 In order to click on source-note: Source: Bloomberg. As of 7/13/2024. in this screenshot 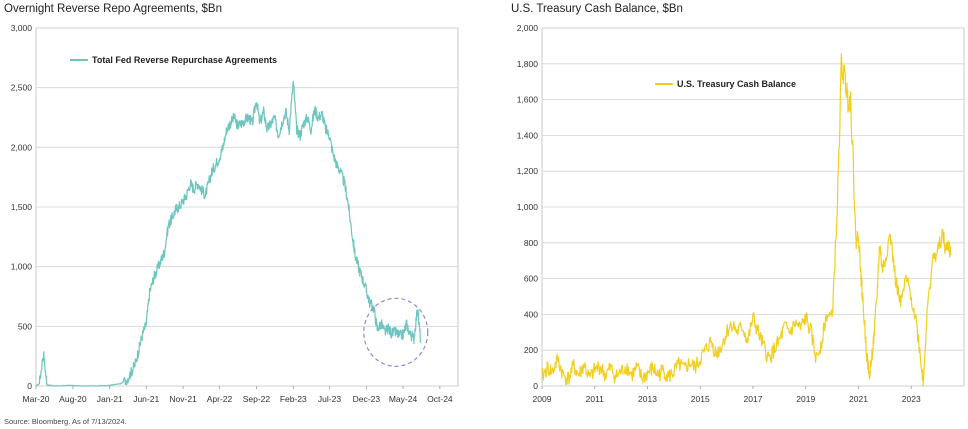, I will do `click(65, 421)`.